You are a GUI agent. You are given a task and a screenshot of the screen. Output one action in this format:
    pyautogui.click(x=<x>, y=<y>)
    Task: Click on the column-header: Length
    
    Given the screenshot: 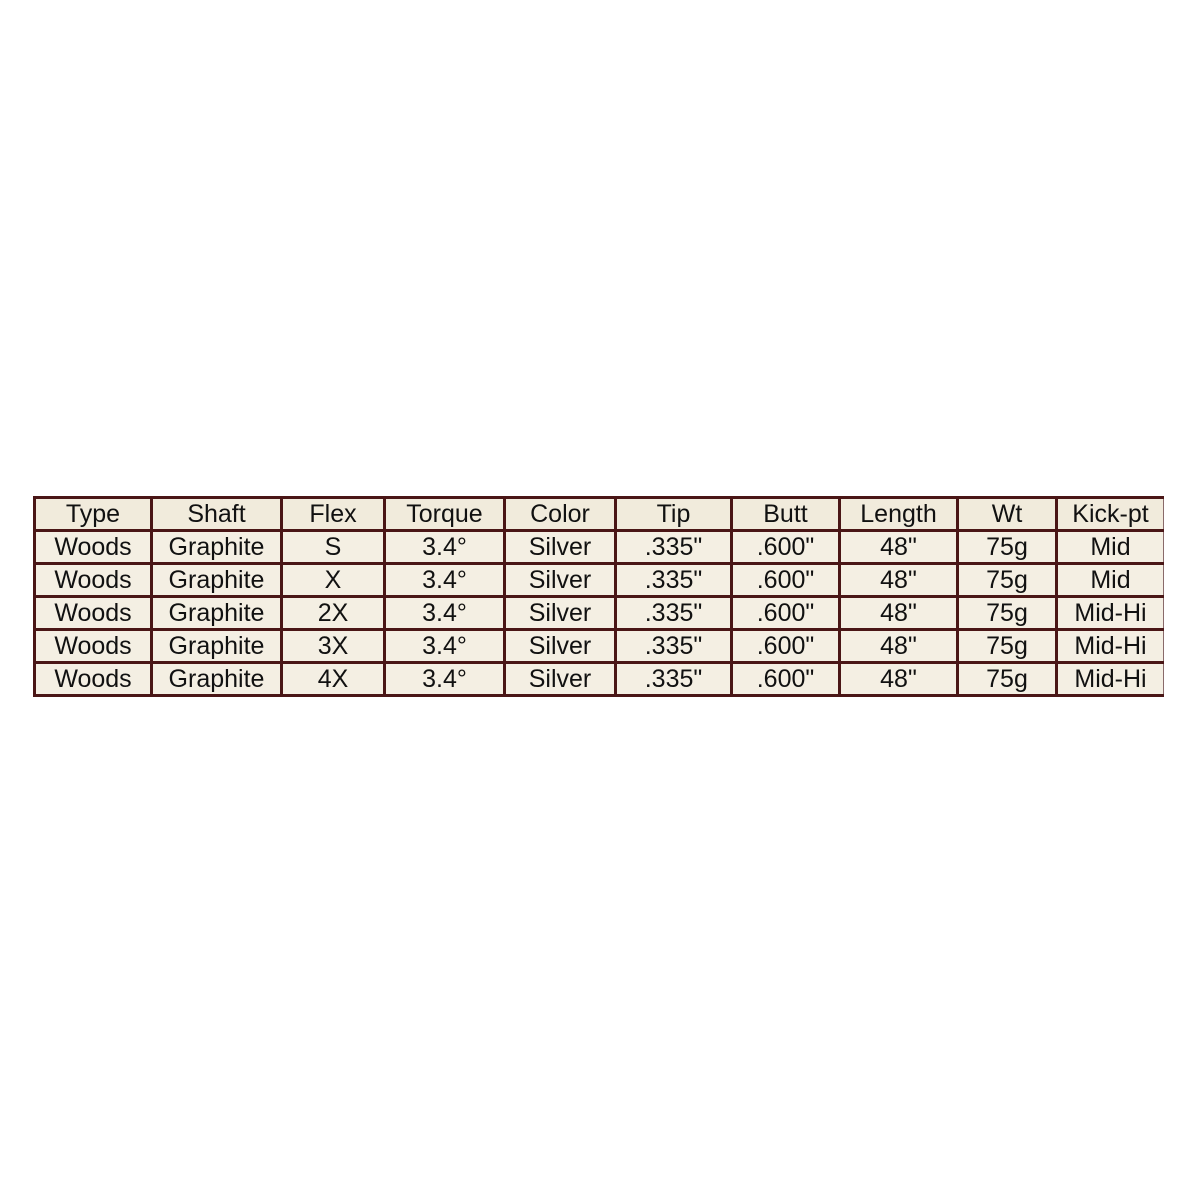 What is the action you would take?
    pyautogui.click(x=898, y=514)
    